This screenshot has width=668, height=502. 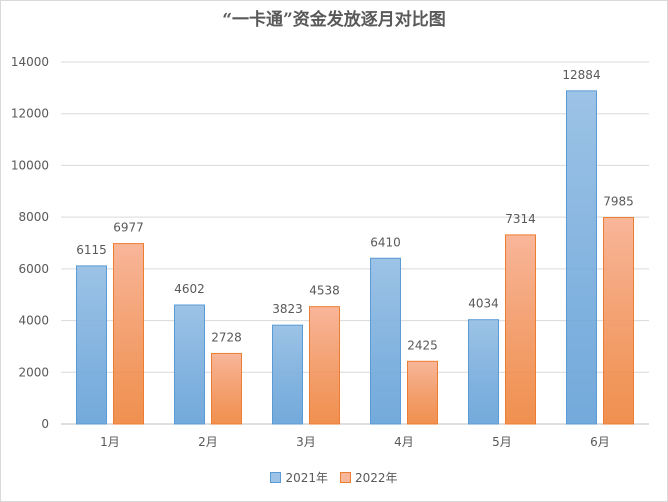 What do you see at coordinates (385, 341) in the screenshot?
I see `bar-2021年-4月` at bounding box center [385, 341].